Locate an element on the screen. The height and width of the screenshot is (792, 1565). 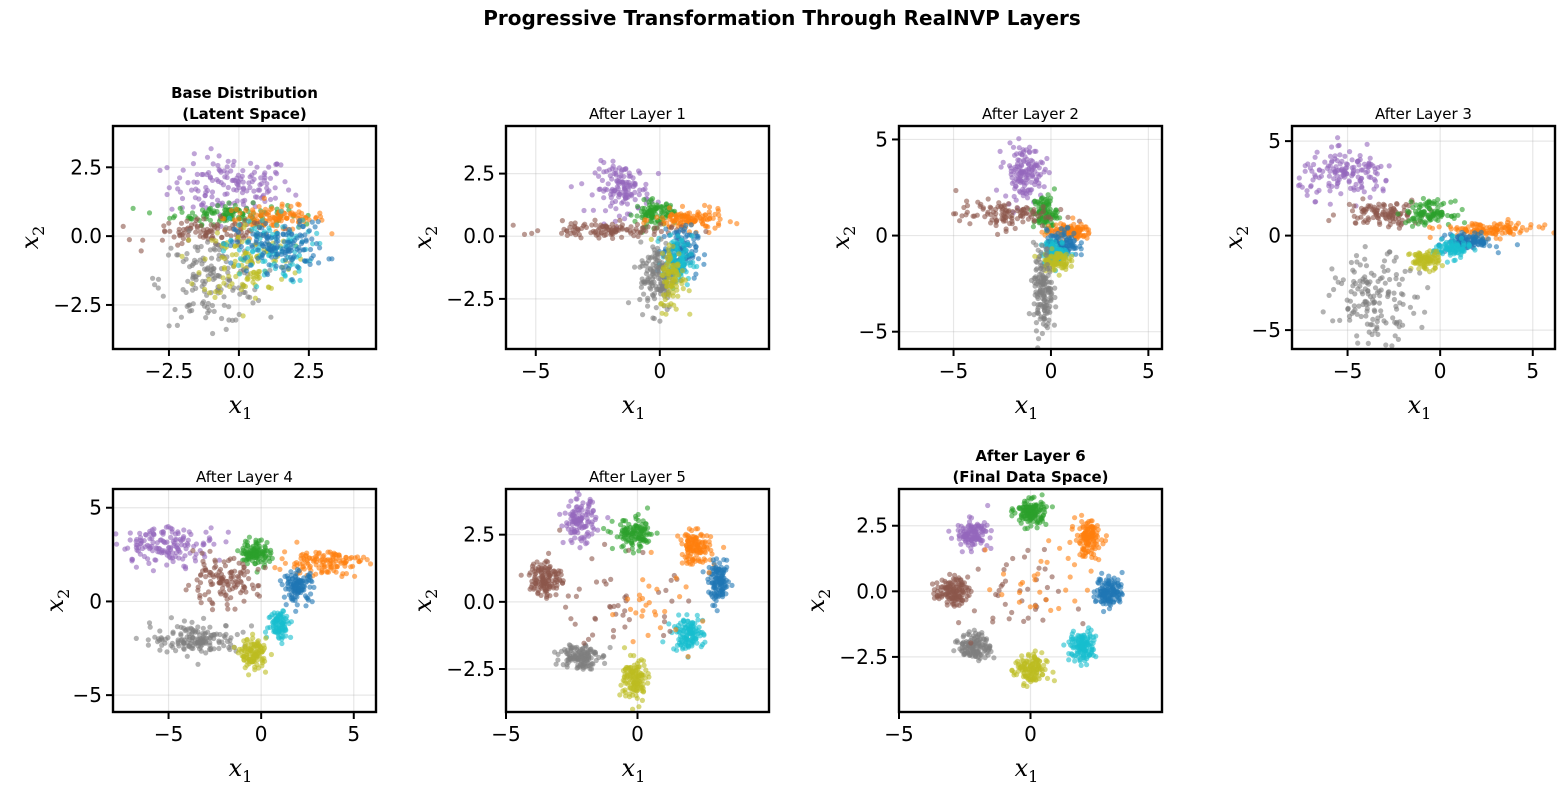
y-axis-label-sub: 2 is located at coordinates (431, 231).